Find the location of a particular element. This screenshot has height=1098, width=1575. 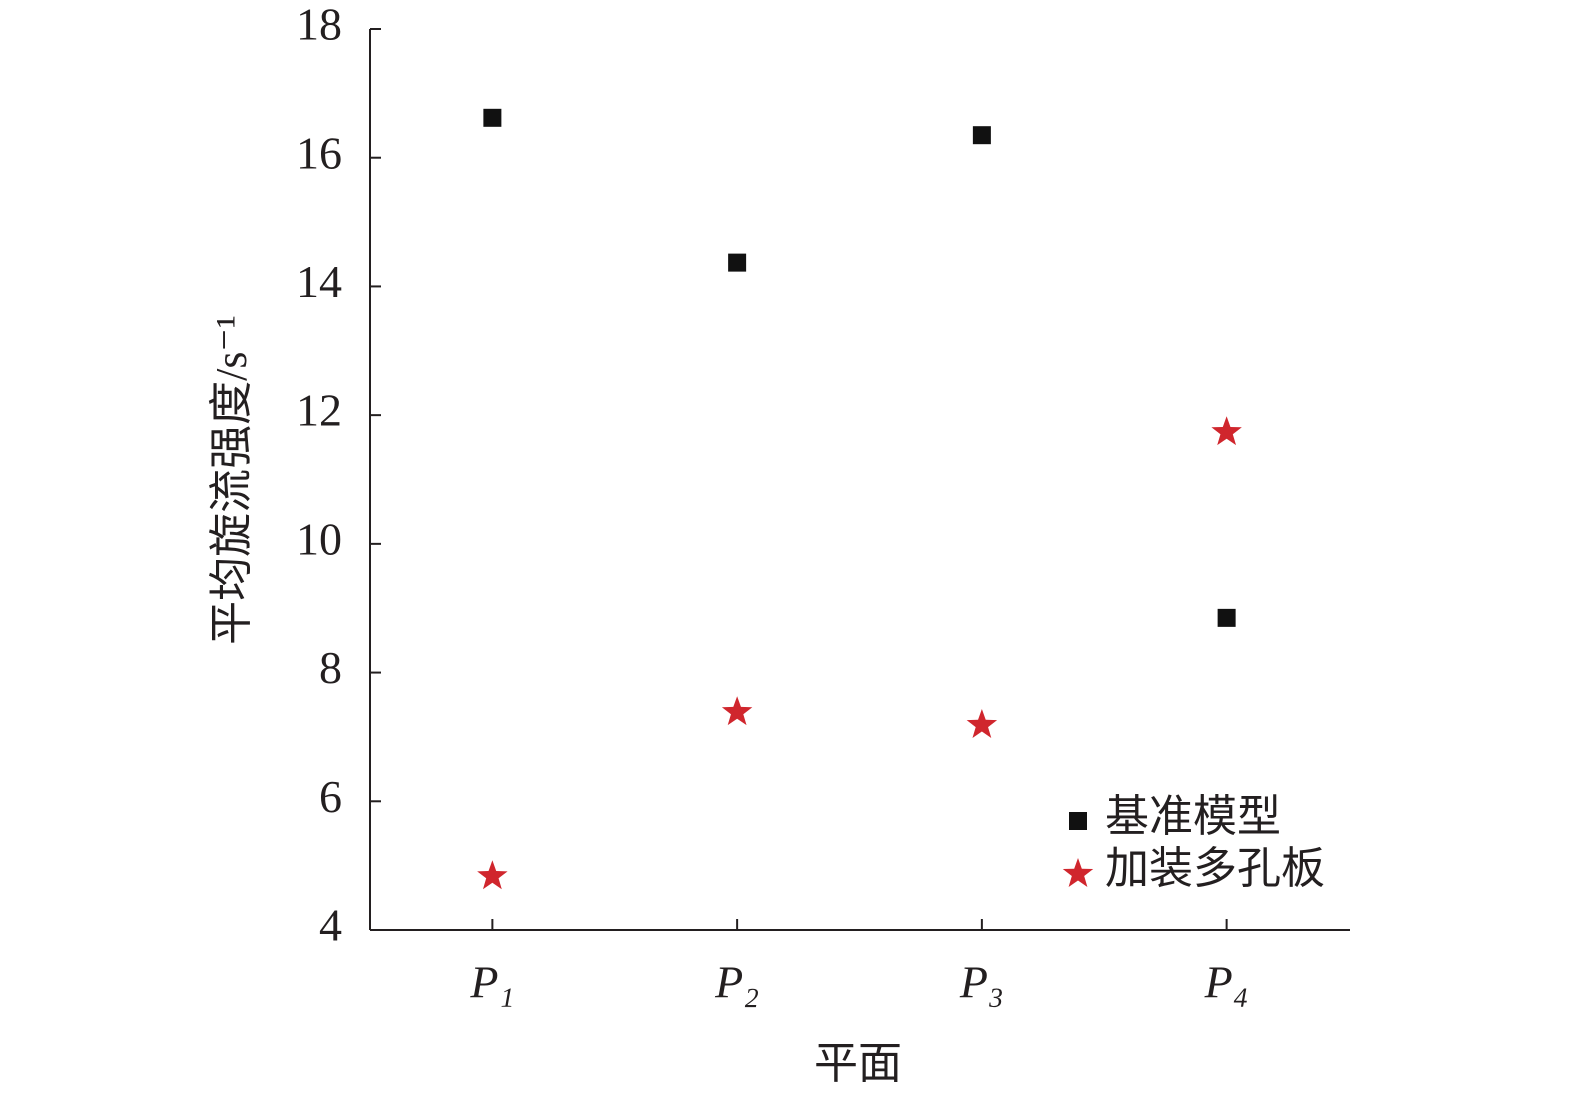

y-tick-label: 6 is located at coordinates (330, 796).